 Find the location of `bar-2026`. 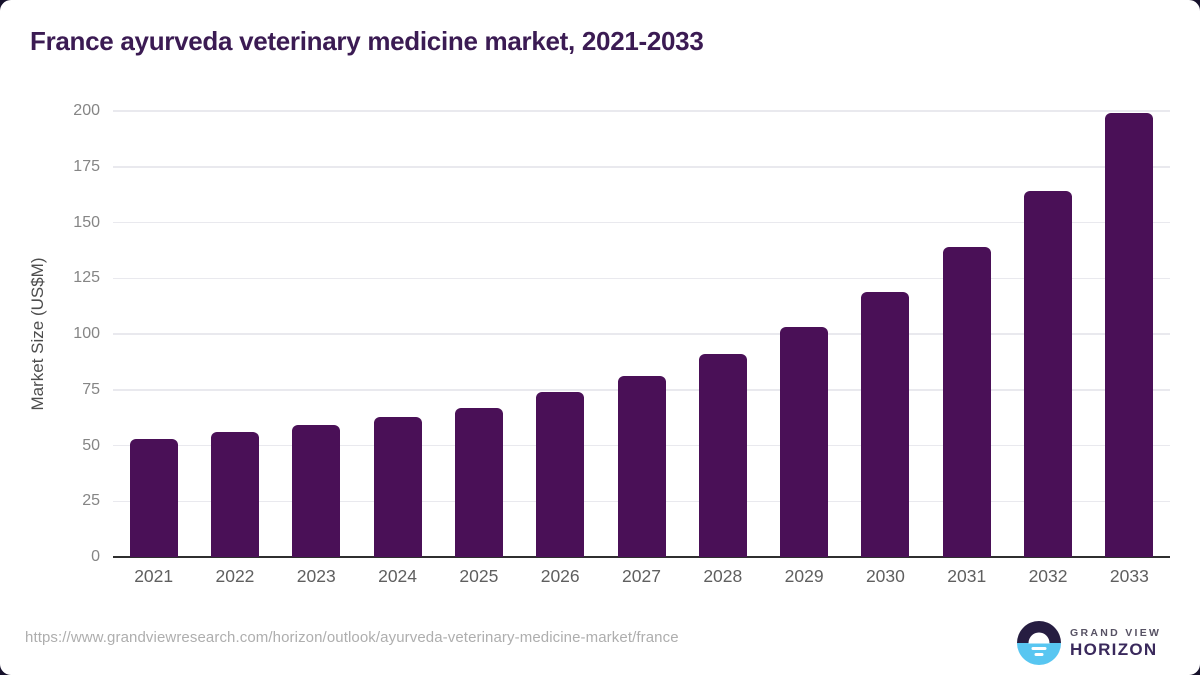

bar-2026 is located at coordinates (560, 474).